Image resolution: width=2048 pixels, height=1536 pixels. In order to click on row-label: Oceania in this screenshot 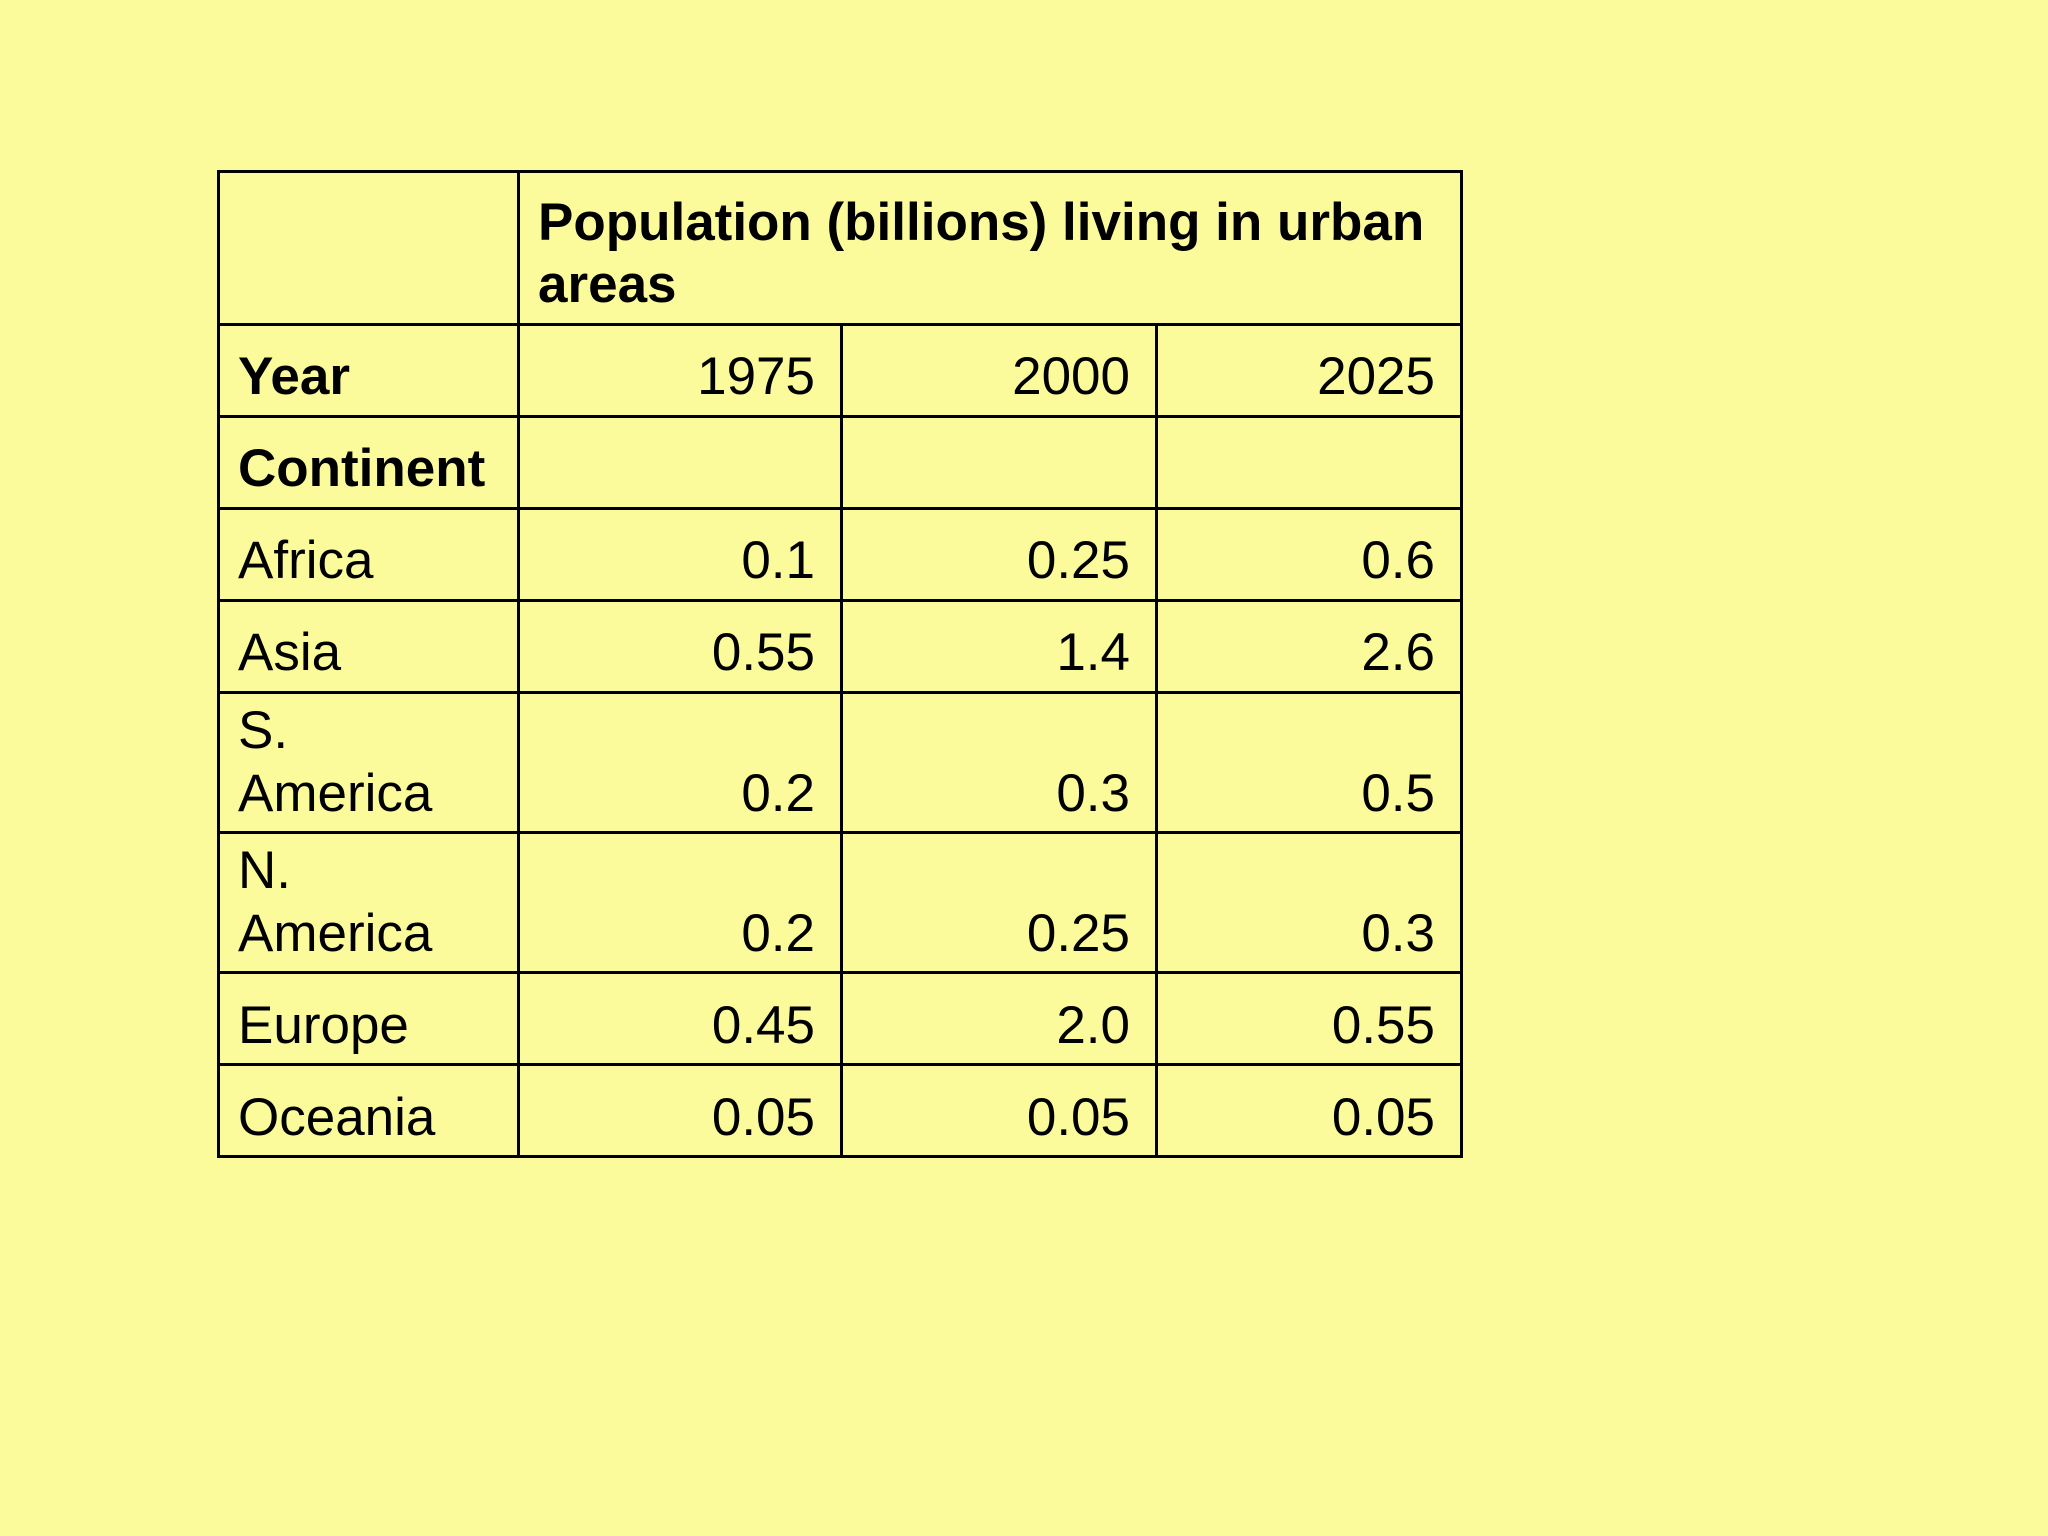, I will do `click(368, 1111)`.